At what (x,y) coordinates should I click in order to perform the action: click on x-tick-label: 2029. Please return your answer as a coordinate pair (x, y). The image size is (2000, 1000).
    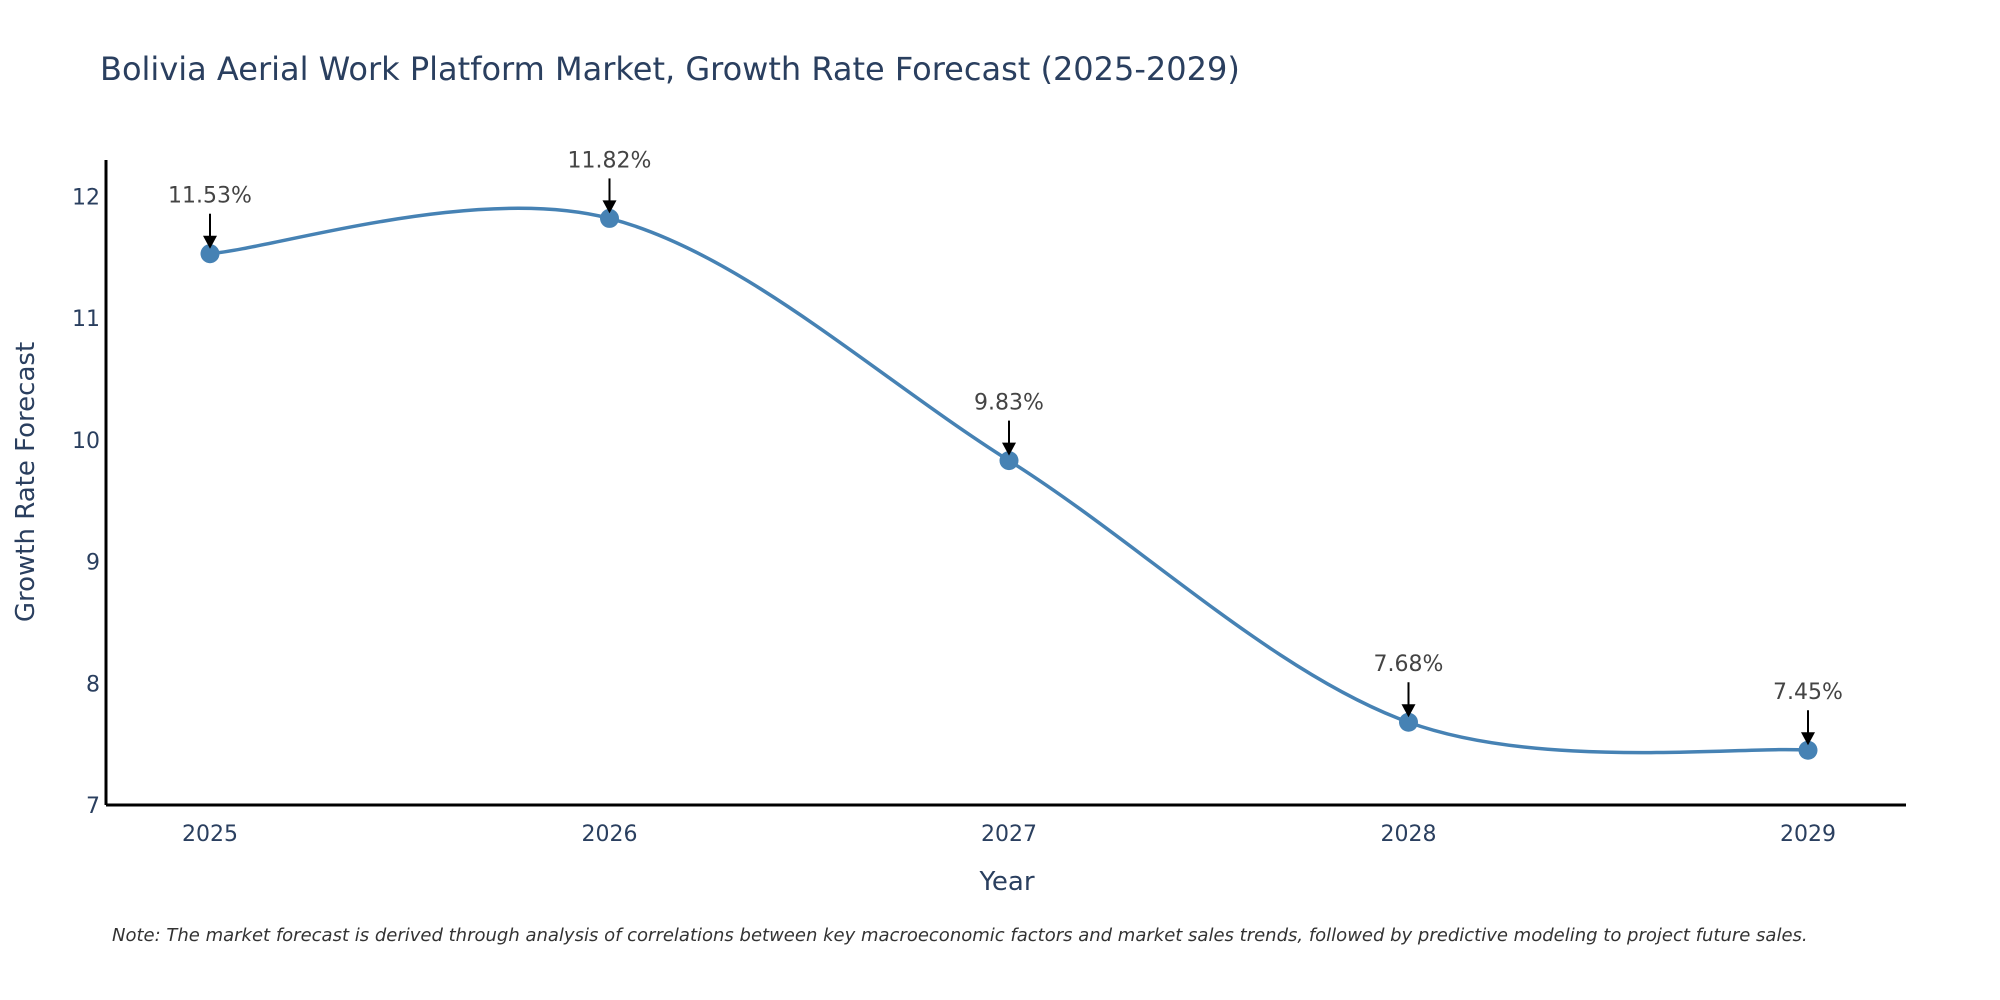
    Looking at the image, I should click on (1808, 834).